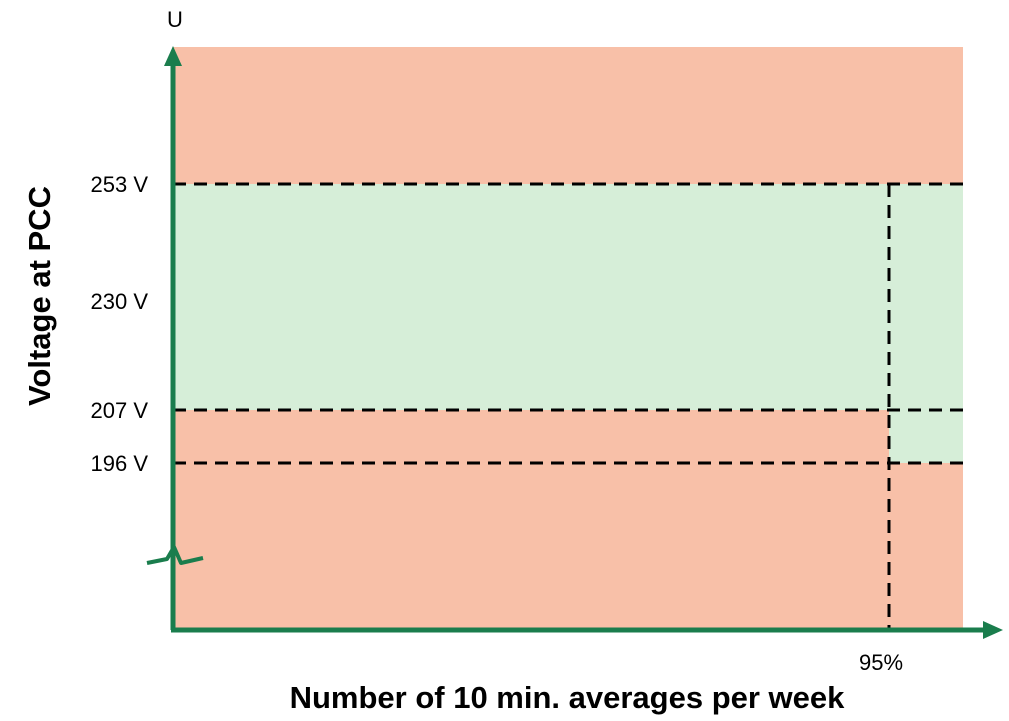  Describe the element at coordinates (175, 555) in the screenshot. I see `y-axis-break-marker` at that location.